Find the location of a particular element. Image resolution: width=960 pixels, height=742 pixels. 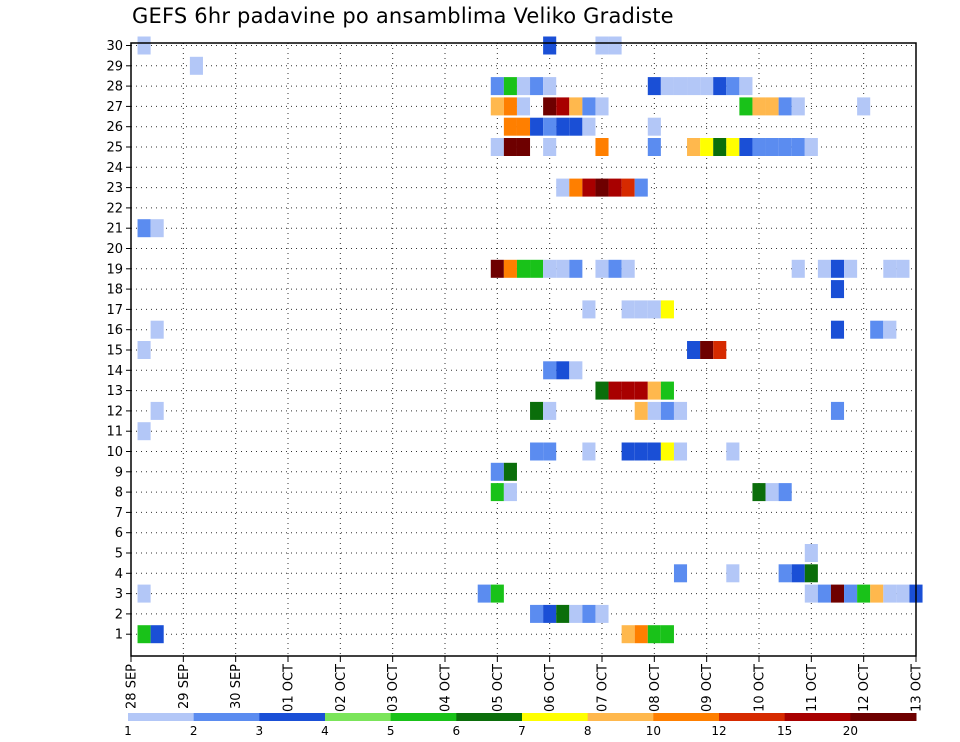

colorbar-label: 2 is located at coordinates (194, 731).